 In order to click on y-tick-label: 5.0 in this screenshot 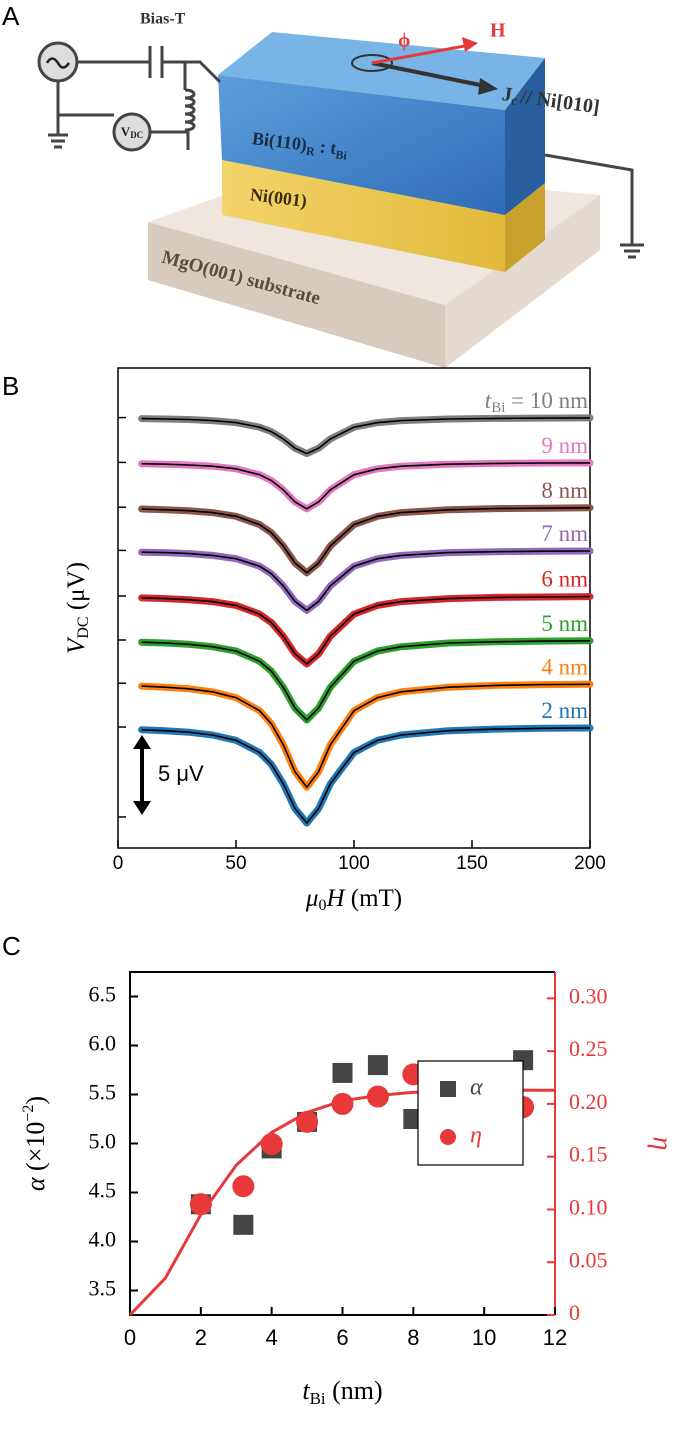, I will do `click(103, 1141)`.